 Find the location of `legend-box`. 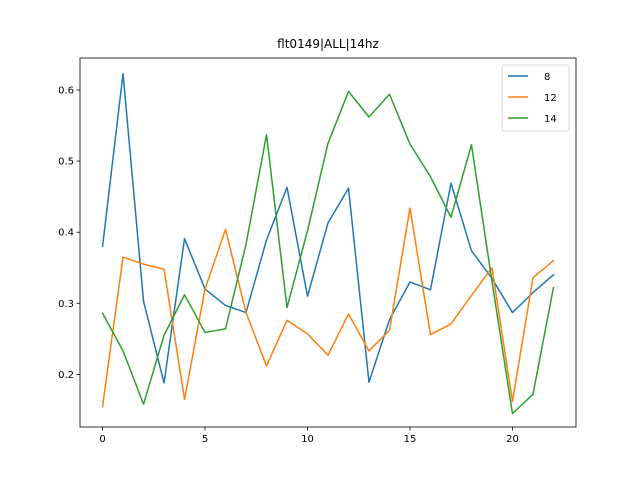

legend-box is located at coordinates (535, 98).